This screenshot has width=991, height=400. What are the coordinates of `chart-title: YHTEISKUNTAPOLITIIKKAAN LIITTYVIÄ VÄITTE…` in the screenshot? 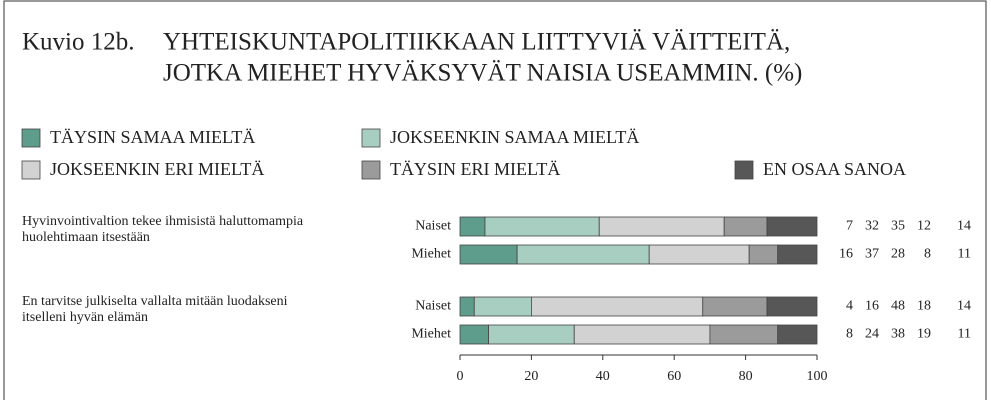 It's located at (476, 42).